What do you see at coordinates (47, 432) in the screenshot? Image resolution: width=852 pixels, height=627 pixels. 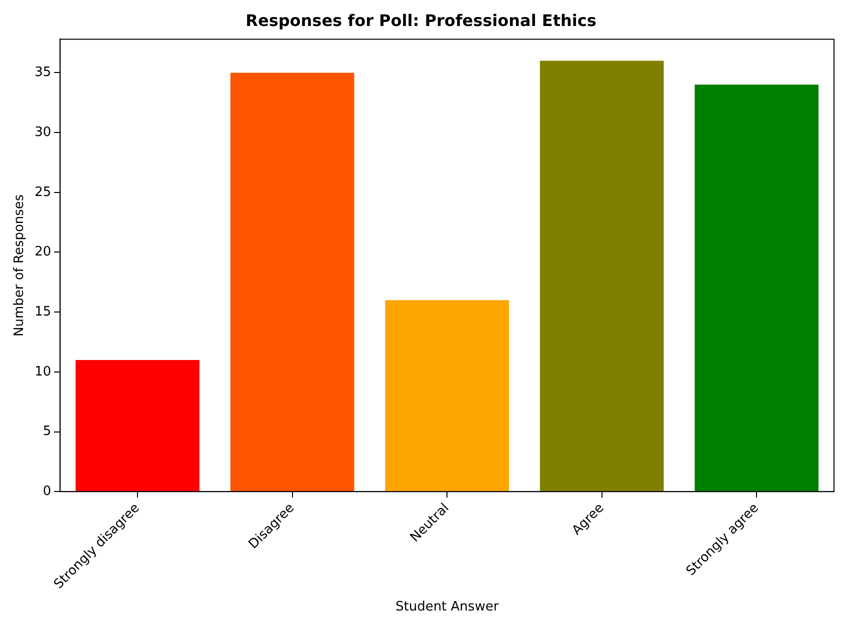 I see `y-tick-label: 5` at bounding box center [47, 432].